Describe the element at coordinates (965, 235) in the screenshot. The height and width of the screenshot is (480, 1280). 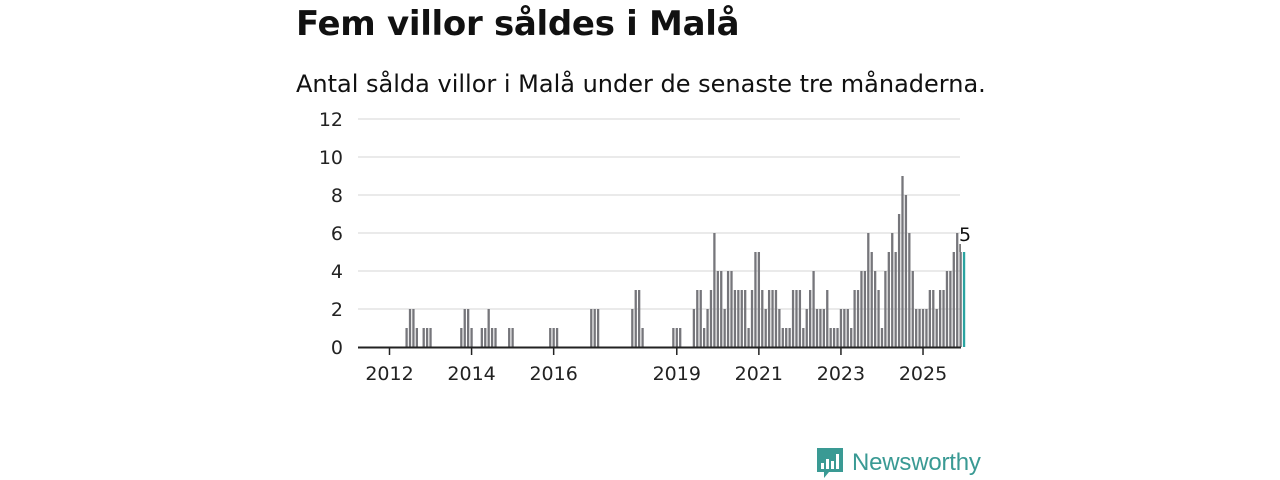
I see `last-value-annotation: 5` at that location.